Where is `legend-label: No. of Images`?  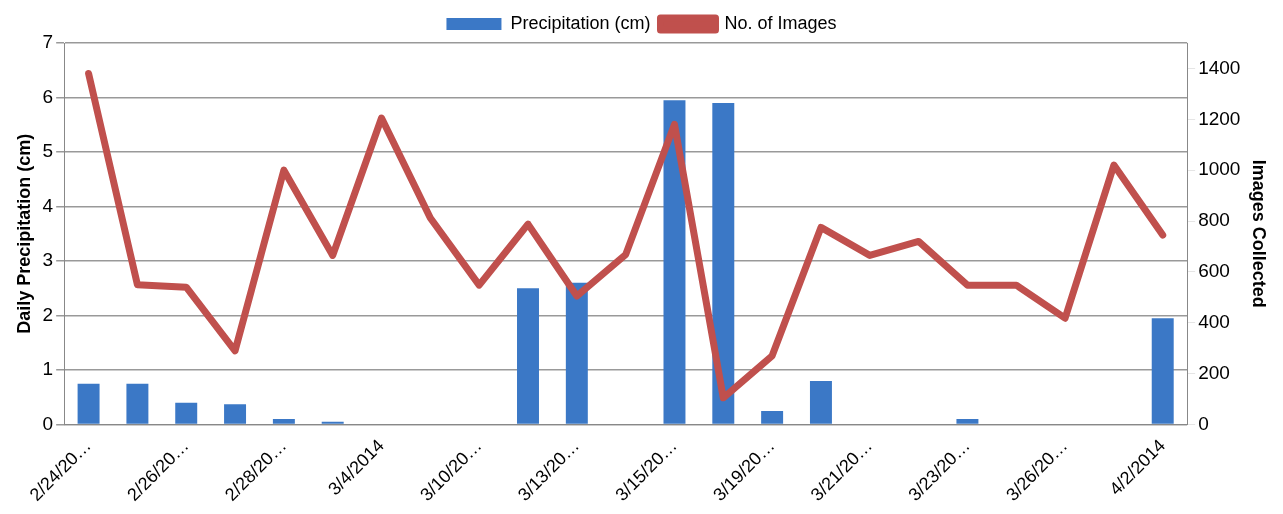 legend-label: No. of Images is located at coordinates (780, 22).